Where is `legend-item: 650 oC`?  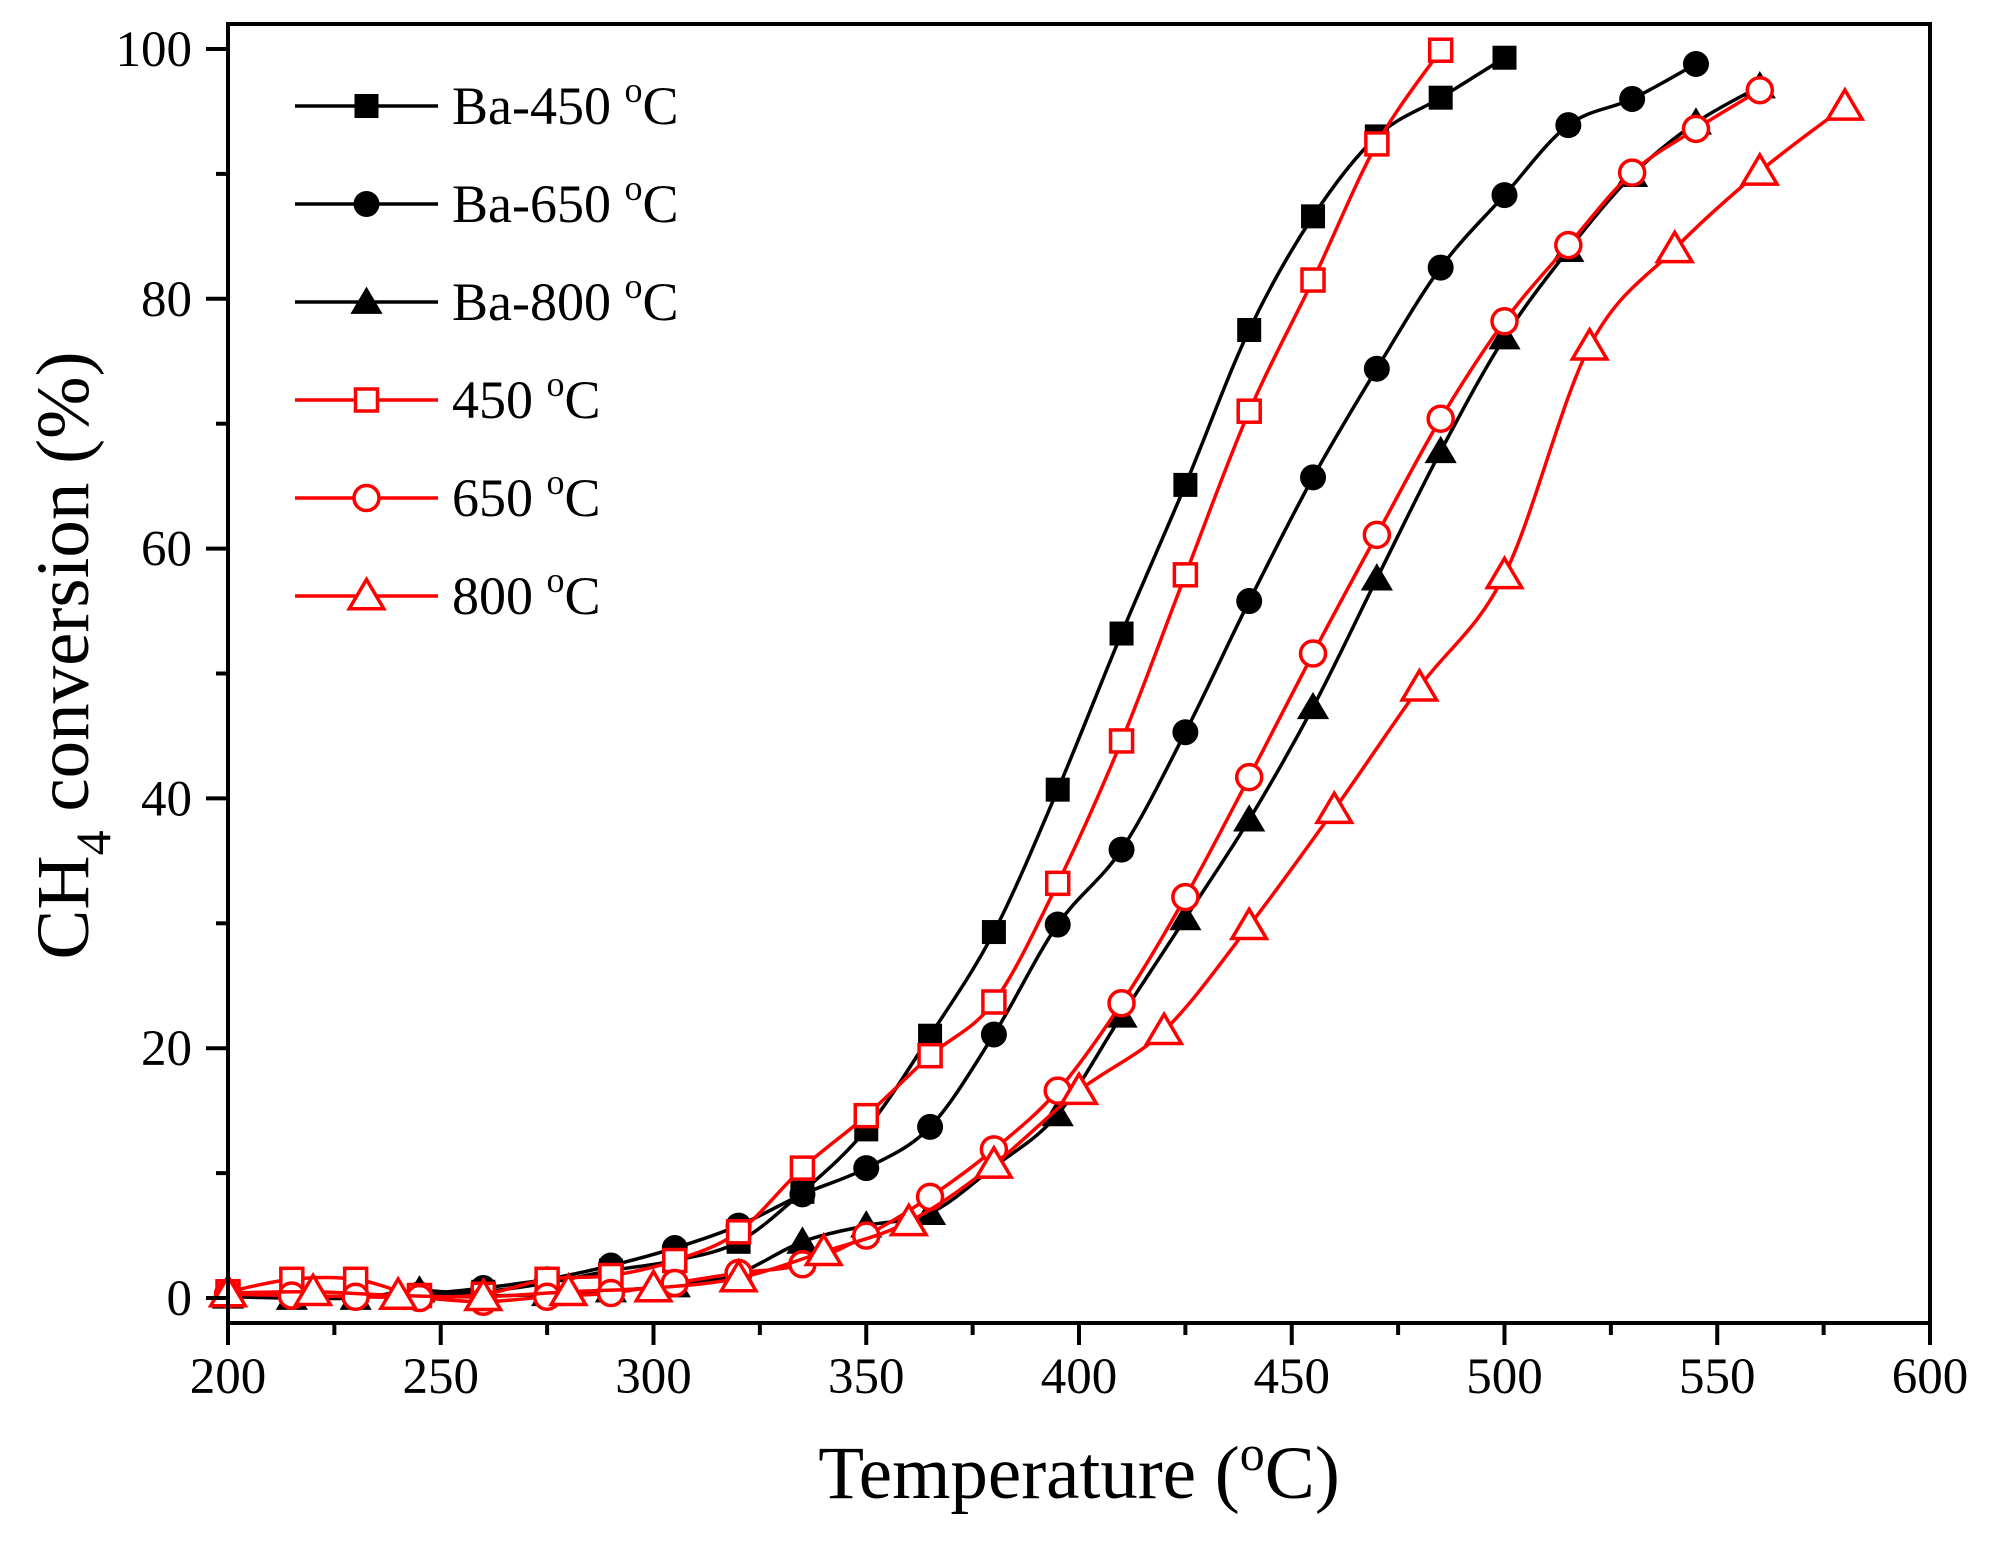
legend-item: 650 oC is located at coordinates (448, 495).